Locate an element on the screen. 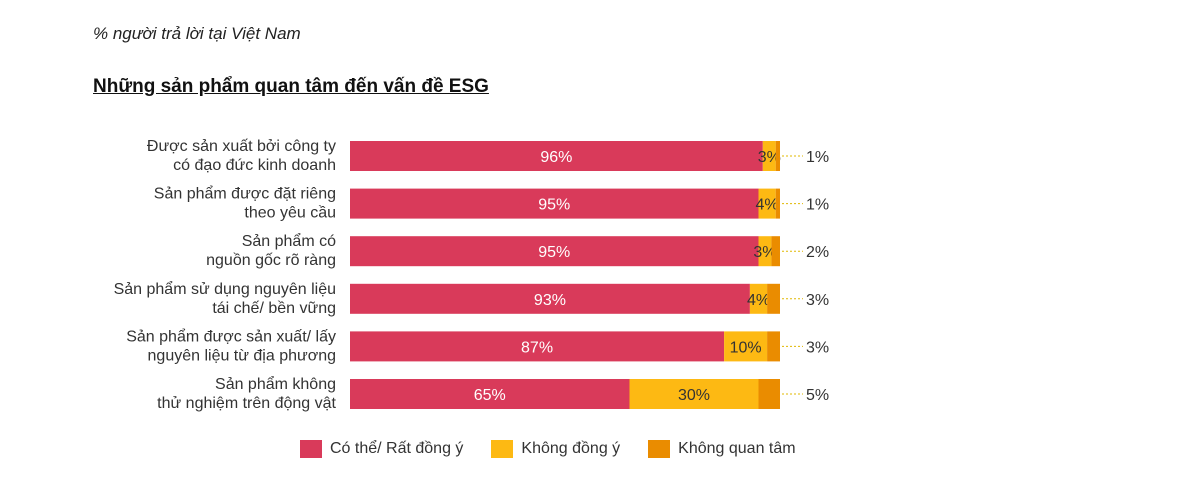  data-label: 30% is located at coordinates (694, 395).